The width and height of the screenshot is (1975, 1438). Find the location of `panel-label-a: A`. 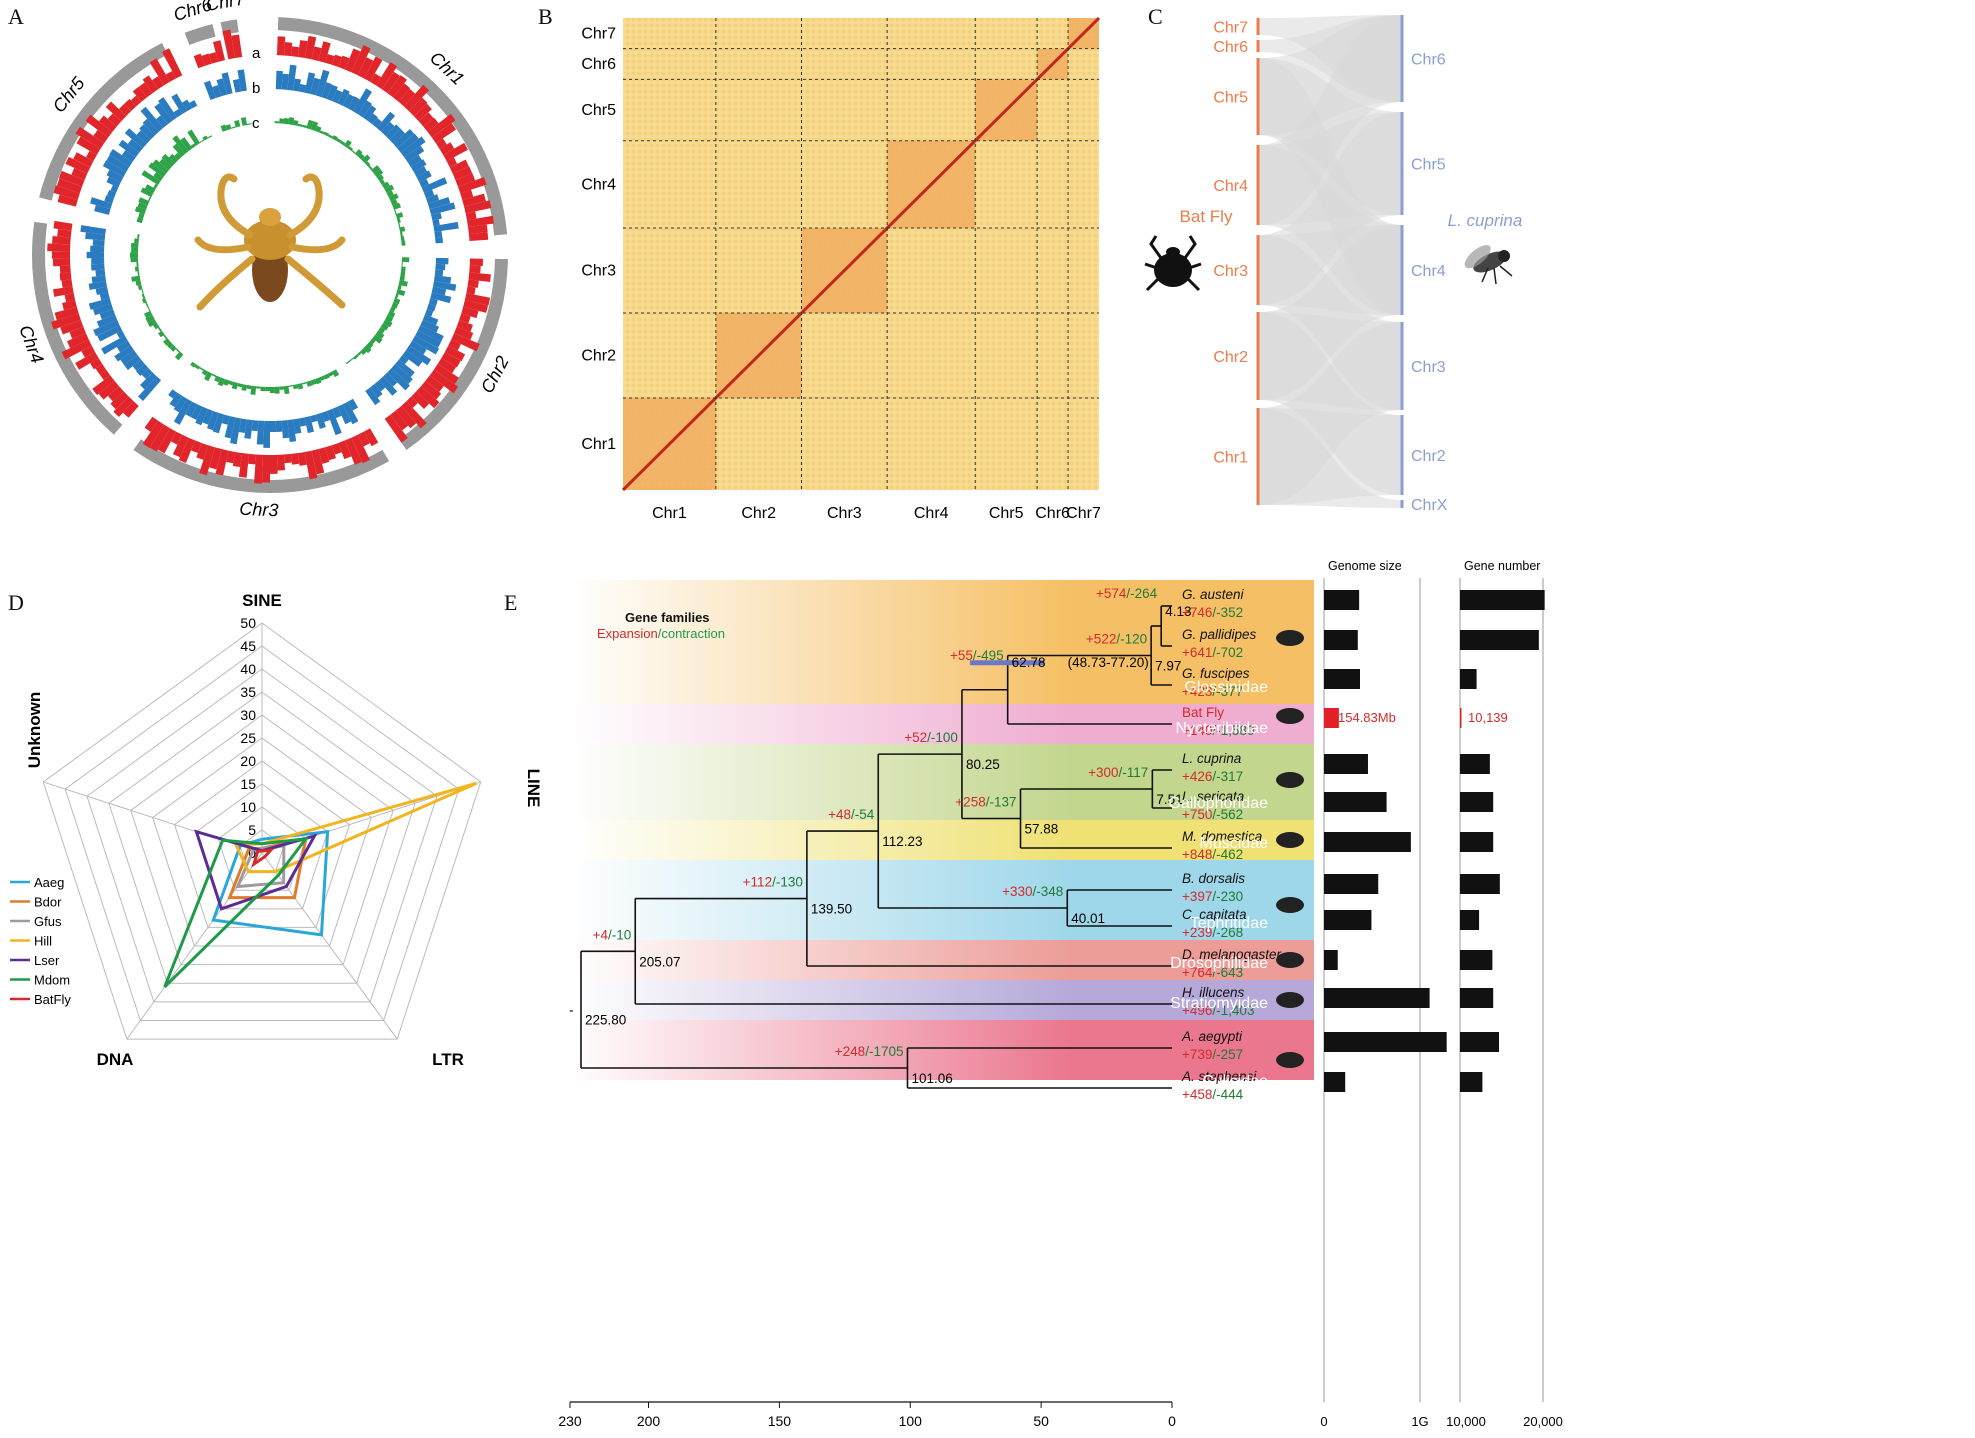

panel-label-a: A is located at coordinates (16, 16).